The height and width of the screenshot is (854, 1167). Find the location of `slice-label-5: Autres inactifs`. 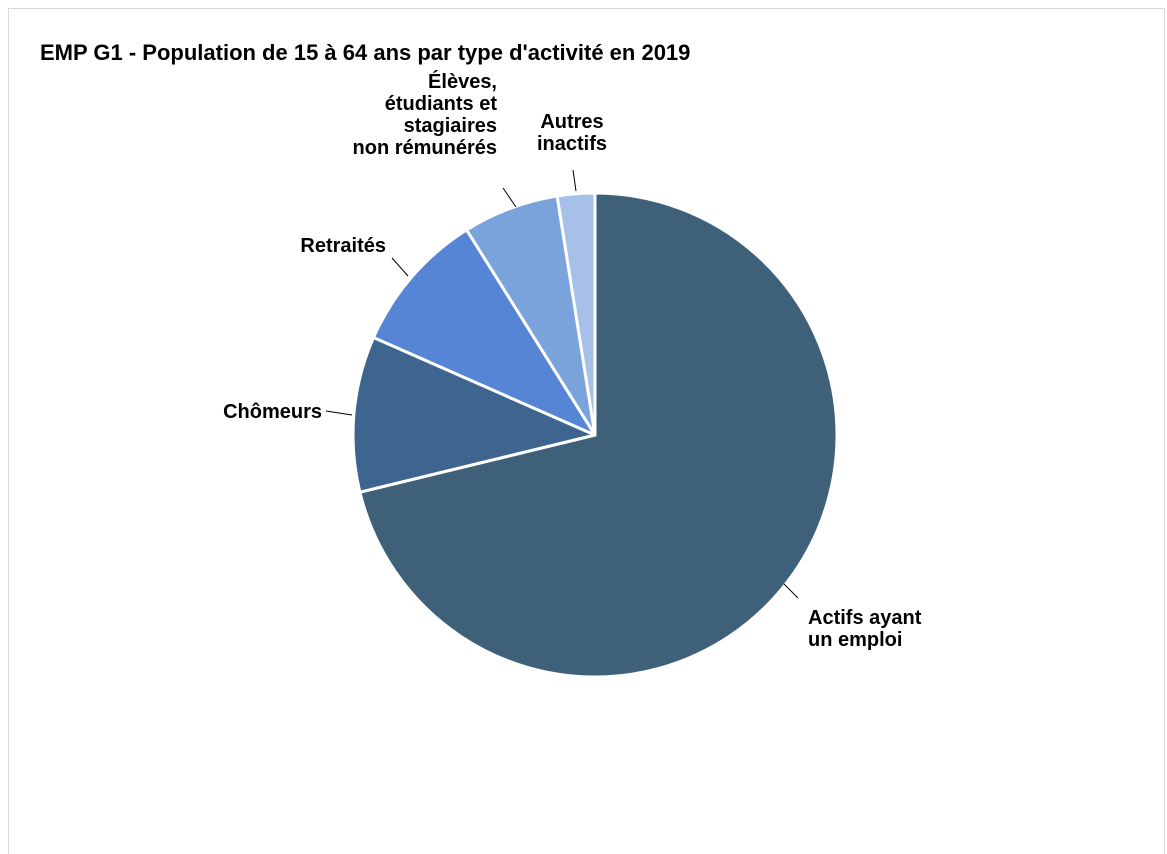

slice-label-5: Autres inactifs is located at coordinates (572, 133).